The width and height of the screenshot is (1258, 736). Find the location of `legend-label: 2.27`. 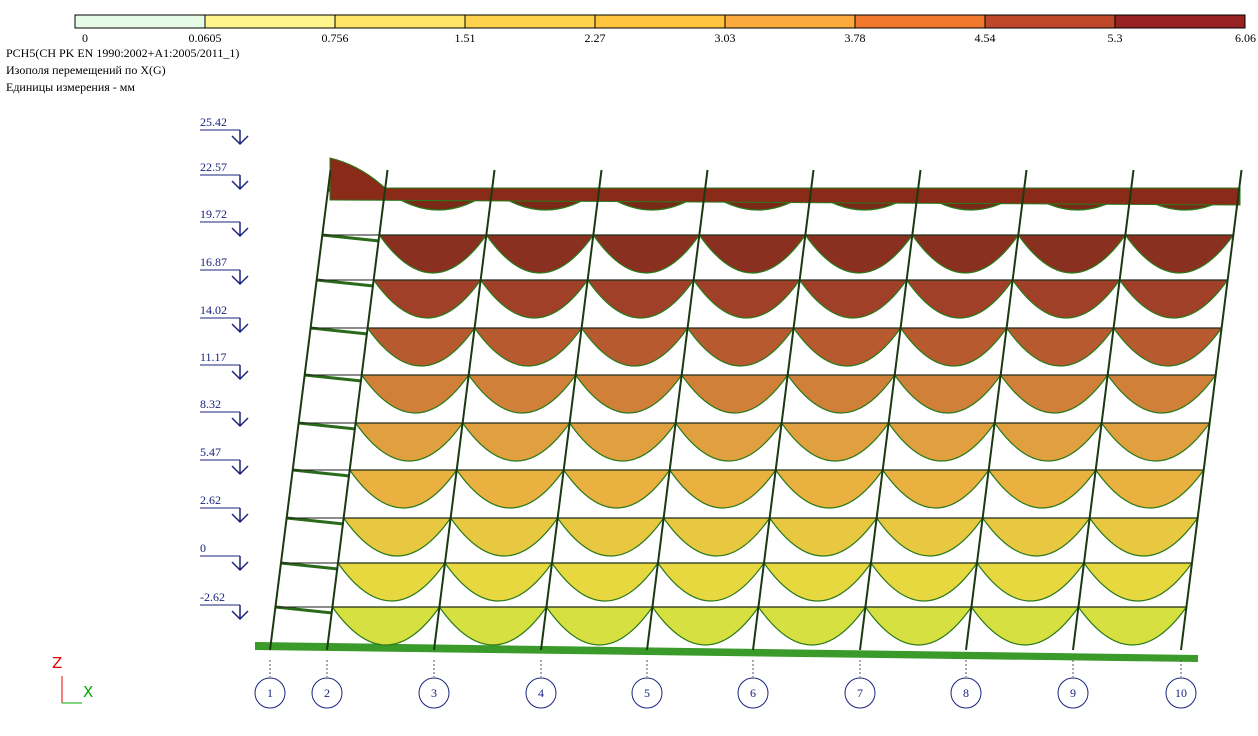

legend-label: 2.27 is located at coordinates (595, 38).